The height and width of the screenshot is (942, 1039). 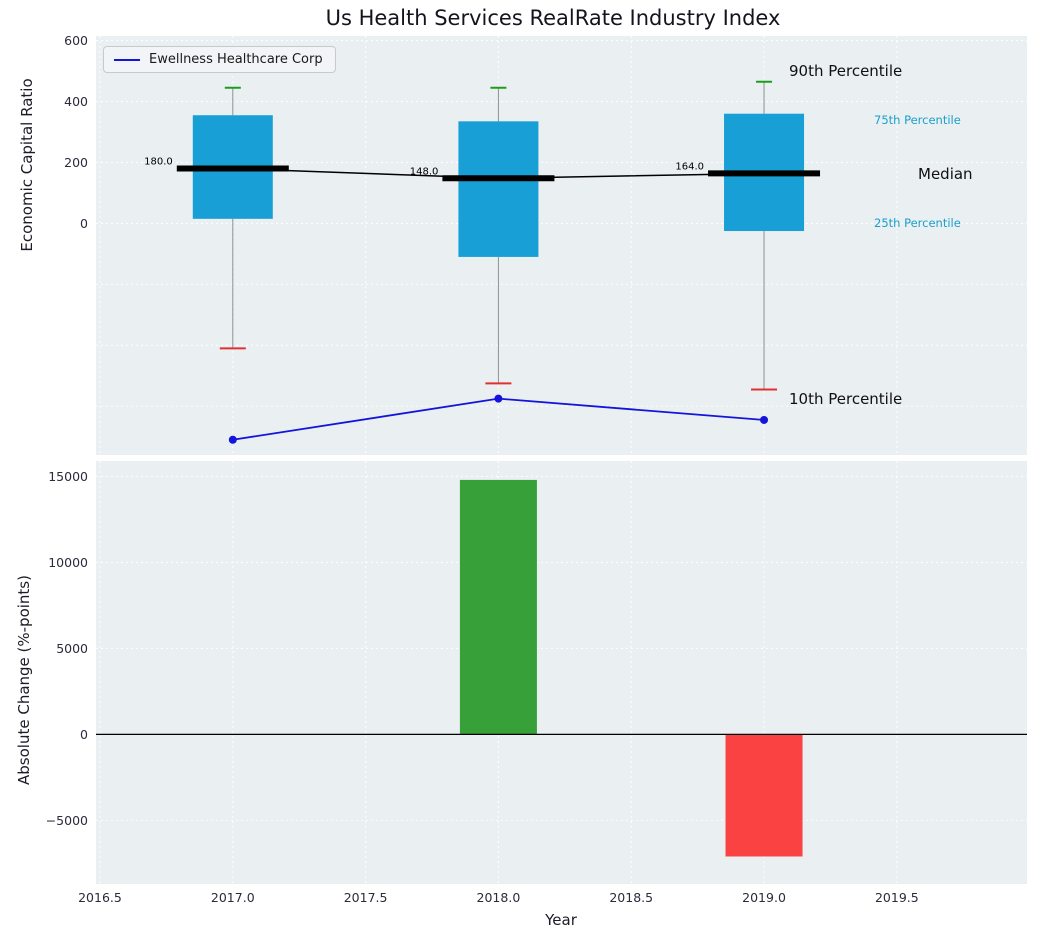 What do you see at coordinates (236, 59) in the screenshot?
I see `legend-label: Ewellness Healthcare Corp` at bounding box center [236, 59].